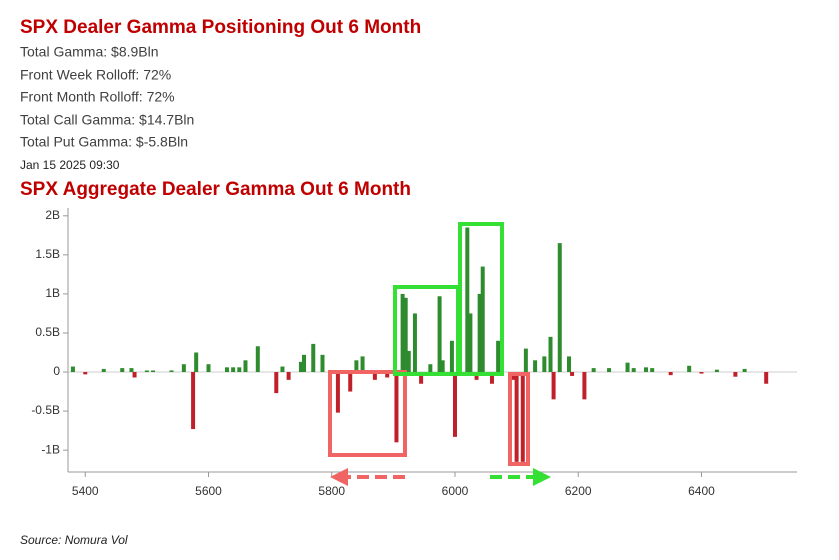  I want to click on x-tick-label: 5600, so click(208, 491).